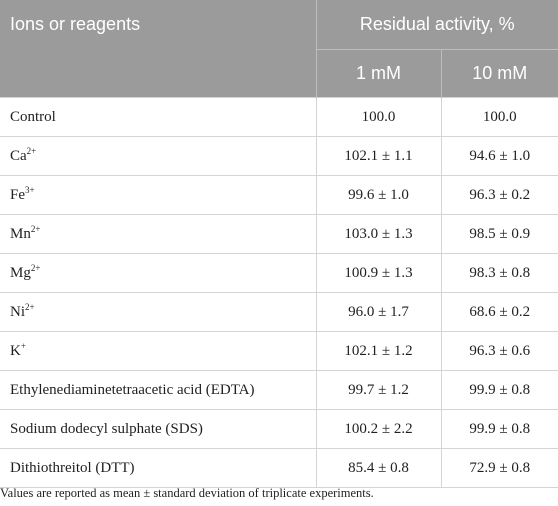 This screenshot has height=506, width=558. Describe the element at coordinates (378, 73) in the screenshot. I see `header-1mm: 1 mM` at that location.